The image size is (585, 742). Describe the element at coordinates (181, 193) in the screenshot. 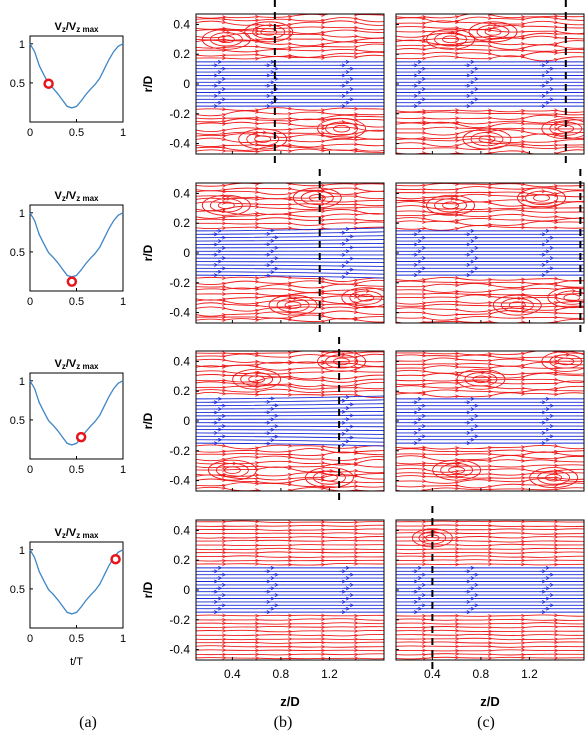

I see `y-tick-label: 0.4` at that location.